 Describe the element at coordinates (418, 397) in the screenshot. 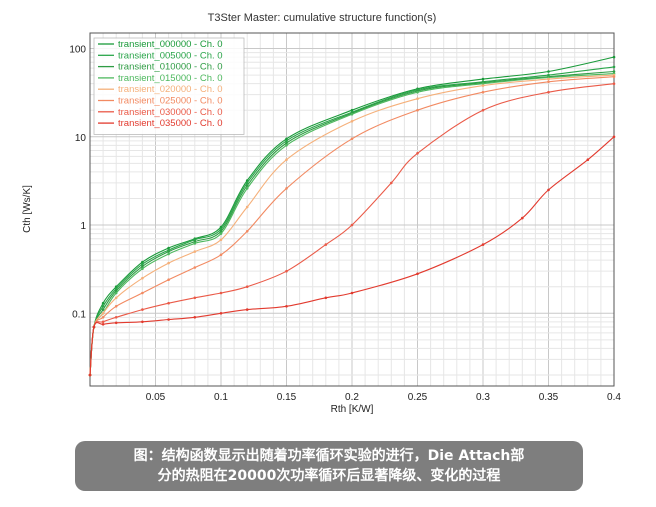

I see `x-tick-label: 0.25` at that location.